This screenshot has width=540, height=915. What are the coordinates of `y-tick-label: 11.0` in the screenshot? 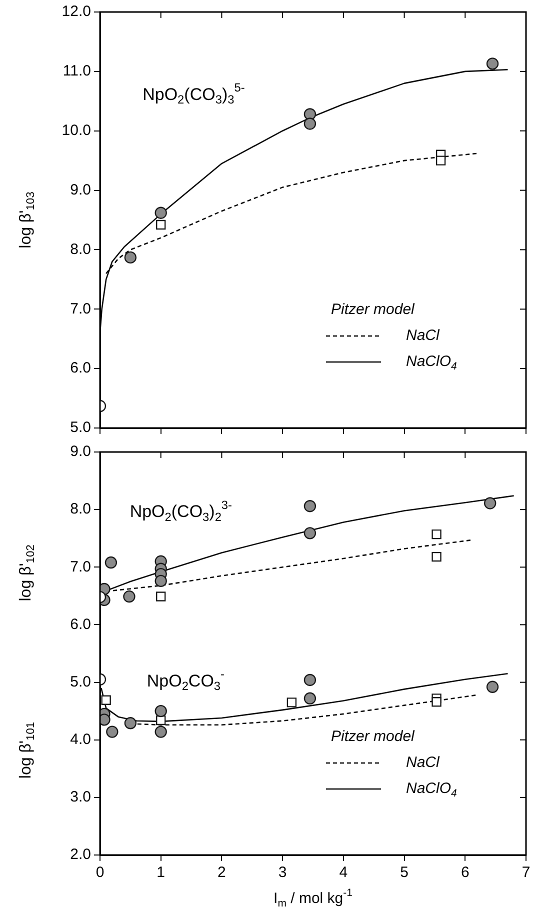 It's located at (76, 71).